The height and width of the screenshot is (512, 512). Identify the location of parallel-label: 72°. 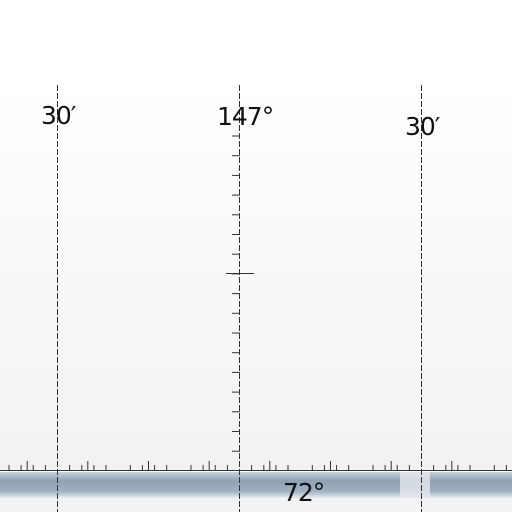
(304, 492).